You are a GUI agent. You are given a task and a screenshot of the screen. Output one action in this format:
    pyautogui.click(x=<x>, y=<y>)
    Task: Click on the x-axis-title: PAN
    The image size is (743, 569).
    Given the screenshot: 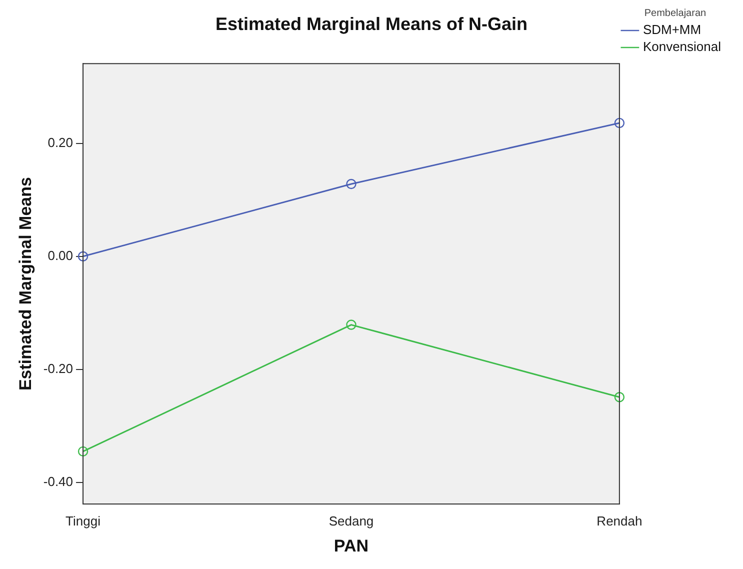 What is the action you would take?
    pyautogui.click(x=351, y=546)
    